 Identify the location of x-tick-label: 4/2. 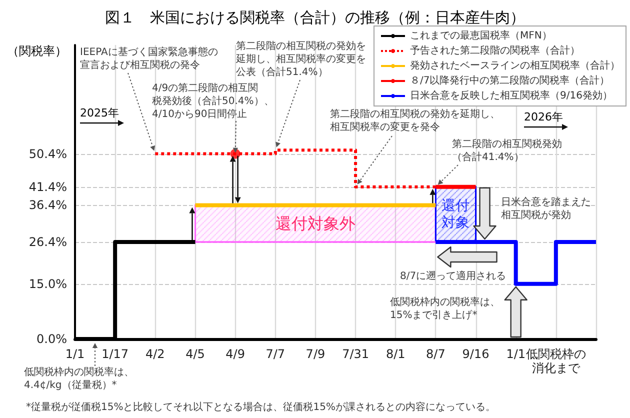
(155, 354).